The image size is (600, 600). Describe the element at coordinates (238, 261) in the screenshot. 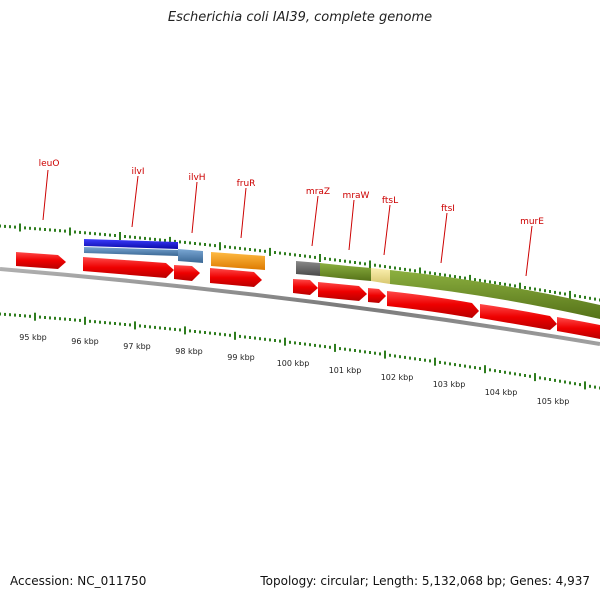

I see `fruR-feature-bar` at that location.